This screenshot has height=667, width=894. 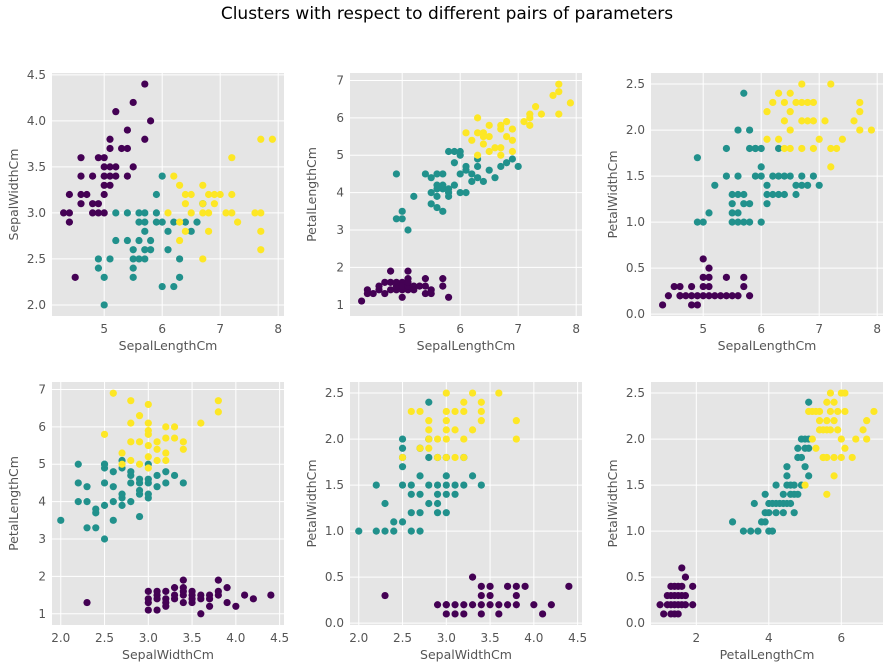 What do you see at coordinates (635, 84) in the screenshot?
I see `y-tick-label: 2.5` at bounding box center [635, 84].